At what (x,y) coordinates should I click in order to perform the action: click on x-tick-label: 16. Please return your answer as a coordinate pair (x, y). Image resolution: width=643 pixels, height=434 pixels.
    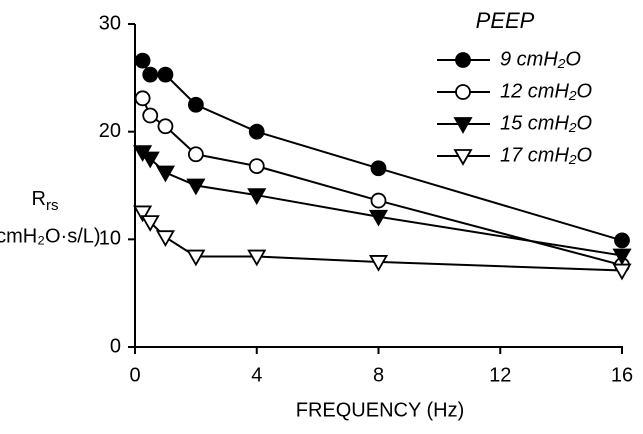
    Looking at the image, I should click on (622, 375).